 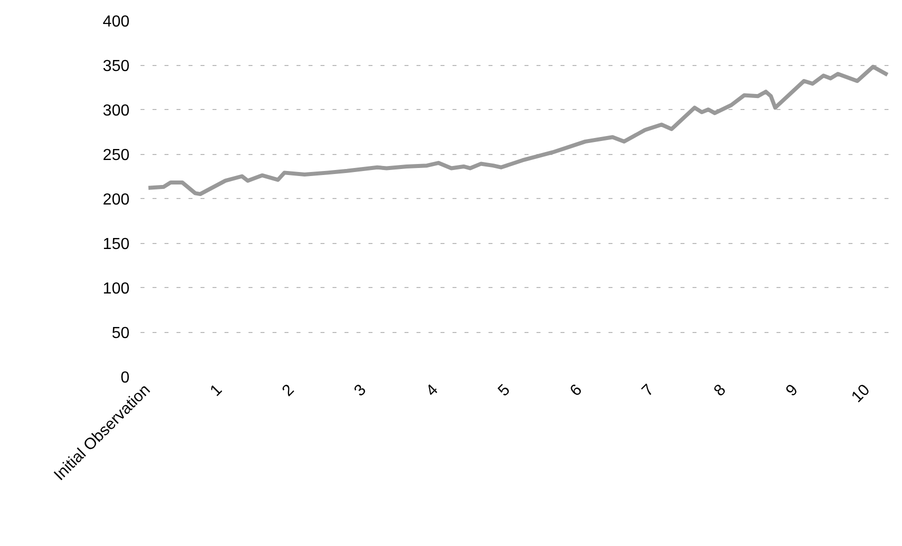 I want to click on x-tick-label: 6, so click(x=576, y=390).